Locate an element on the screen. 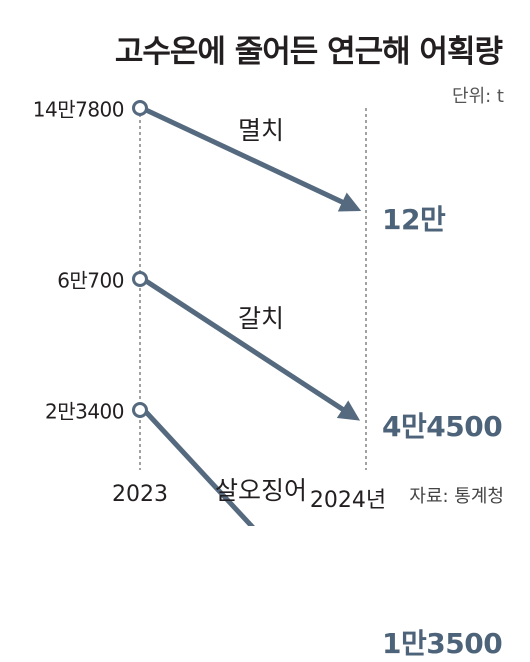  start-value-label: 14만7800 is located at coordinates (78, 109).